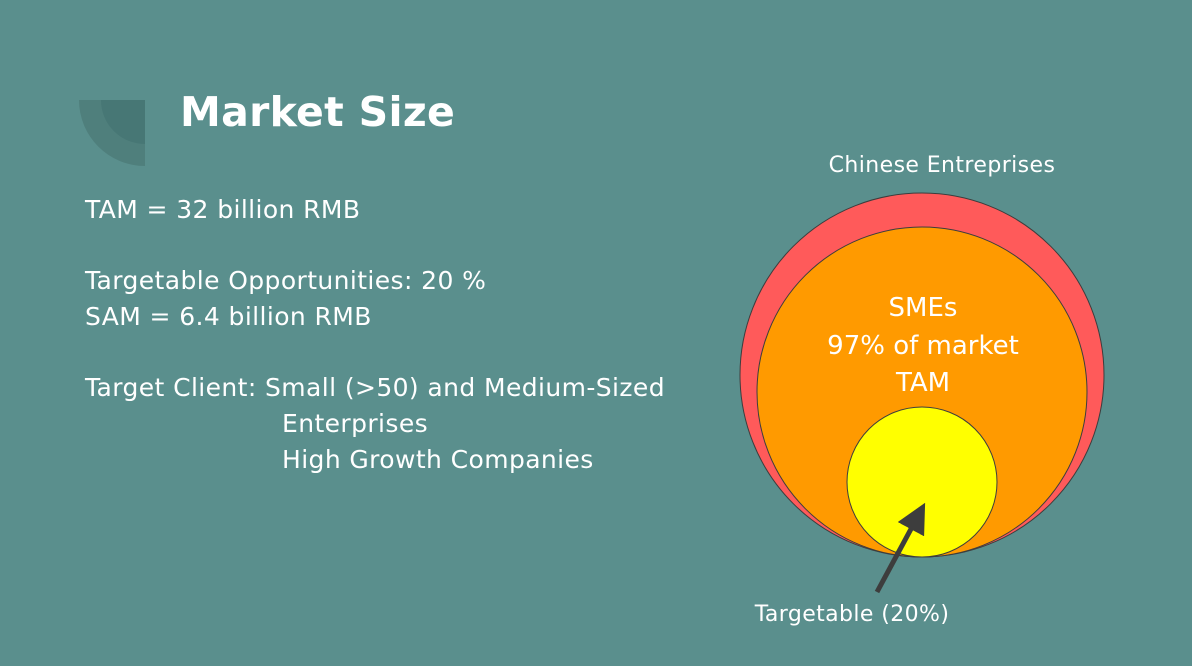 The image size is (1192, 666). What do you see at coordinates (922, 482) in the screenshot?
I see `inner-circle-targetable` at bounding box center [922, 482].